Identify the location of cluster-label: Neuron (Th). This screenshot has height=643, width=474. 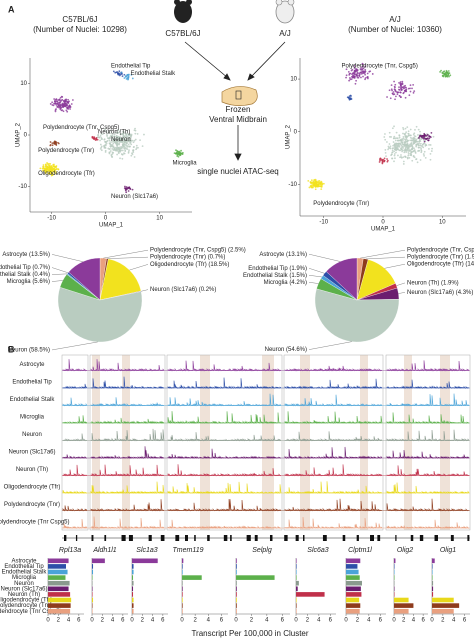
(114, 132).